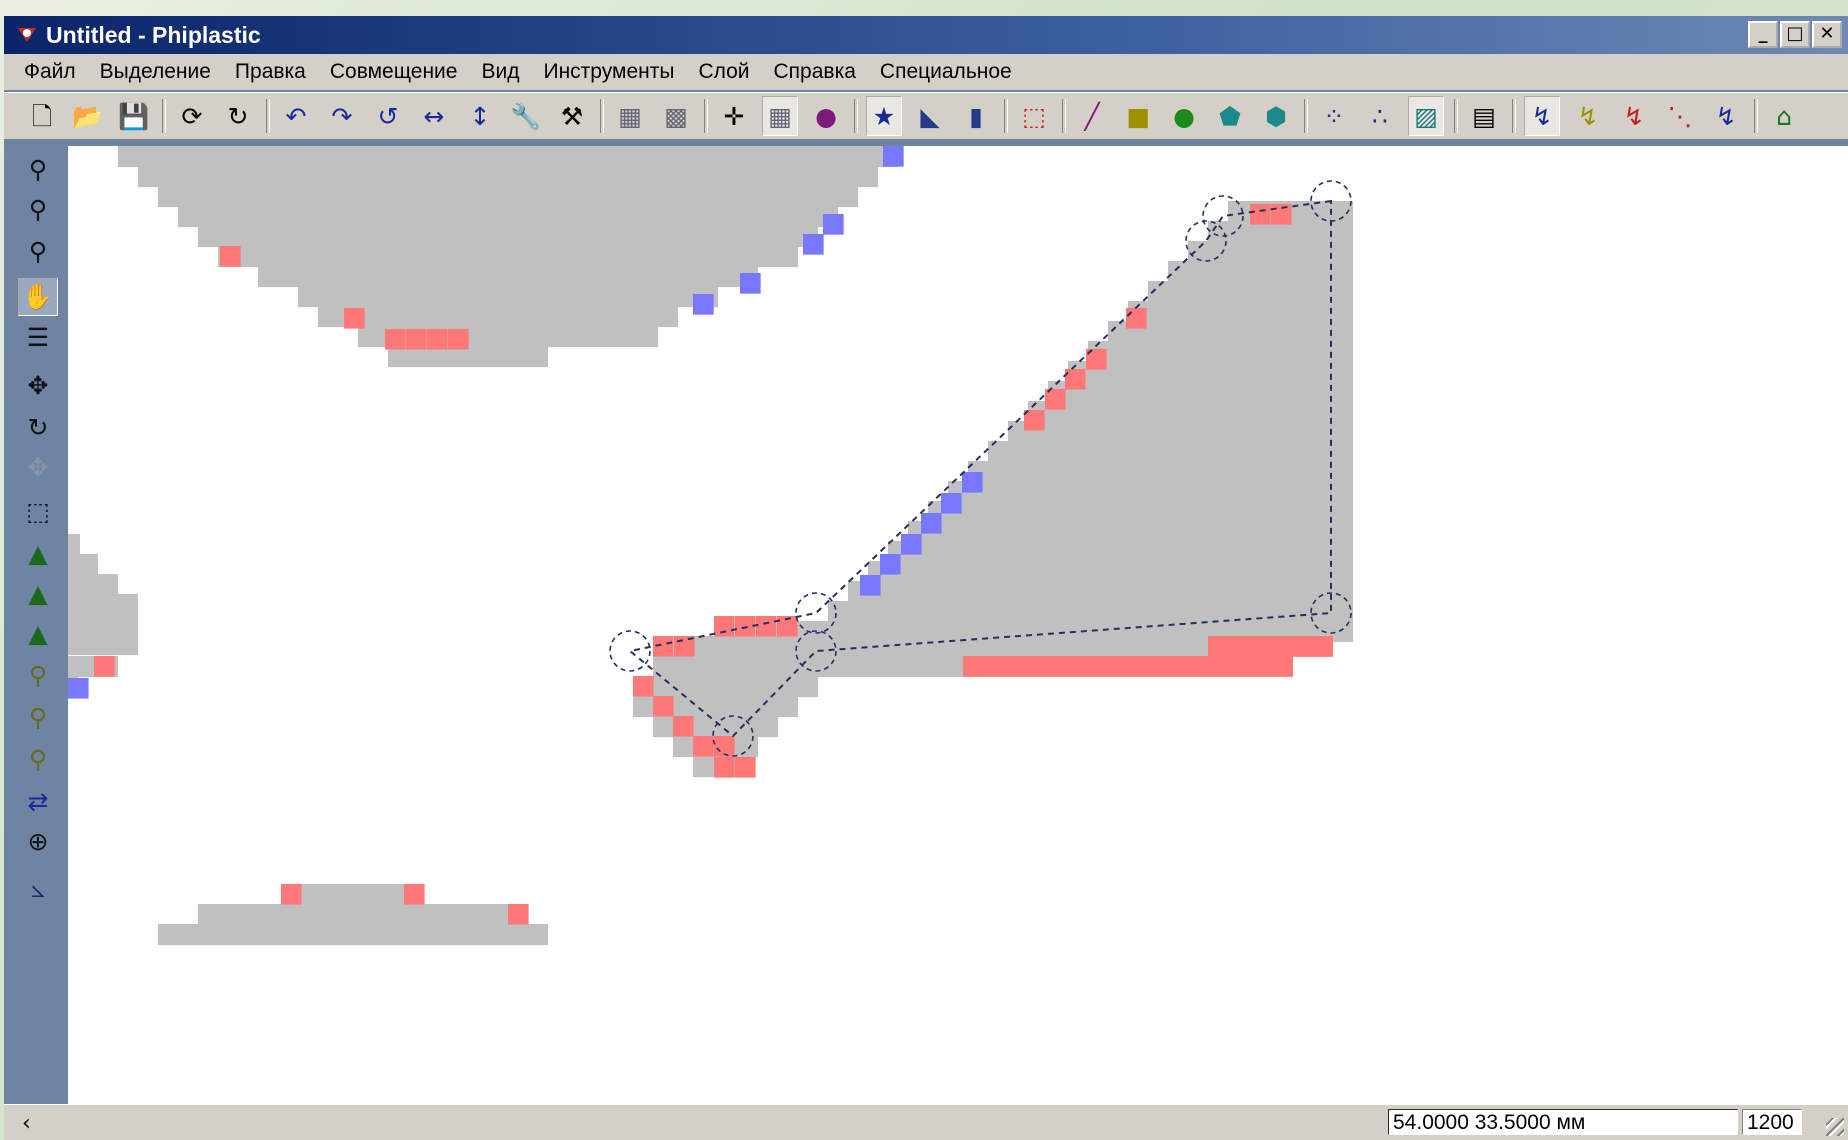  What do you see at coordinates (1426, 116) in the screenshot?
I see `hatch-icon: ▨` at bounding box center [1426, 116].